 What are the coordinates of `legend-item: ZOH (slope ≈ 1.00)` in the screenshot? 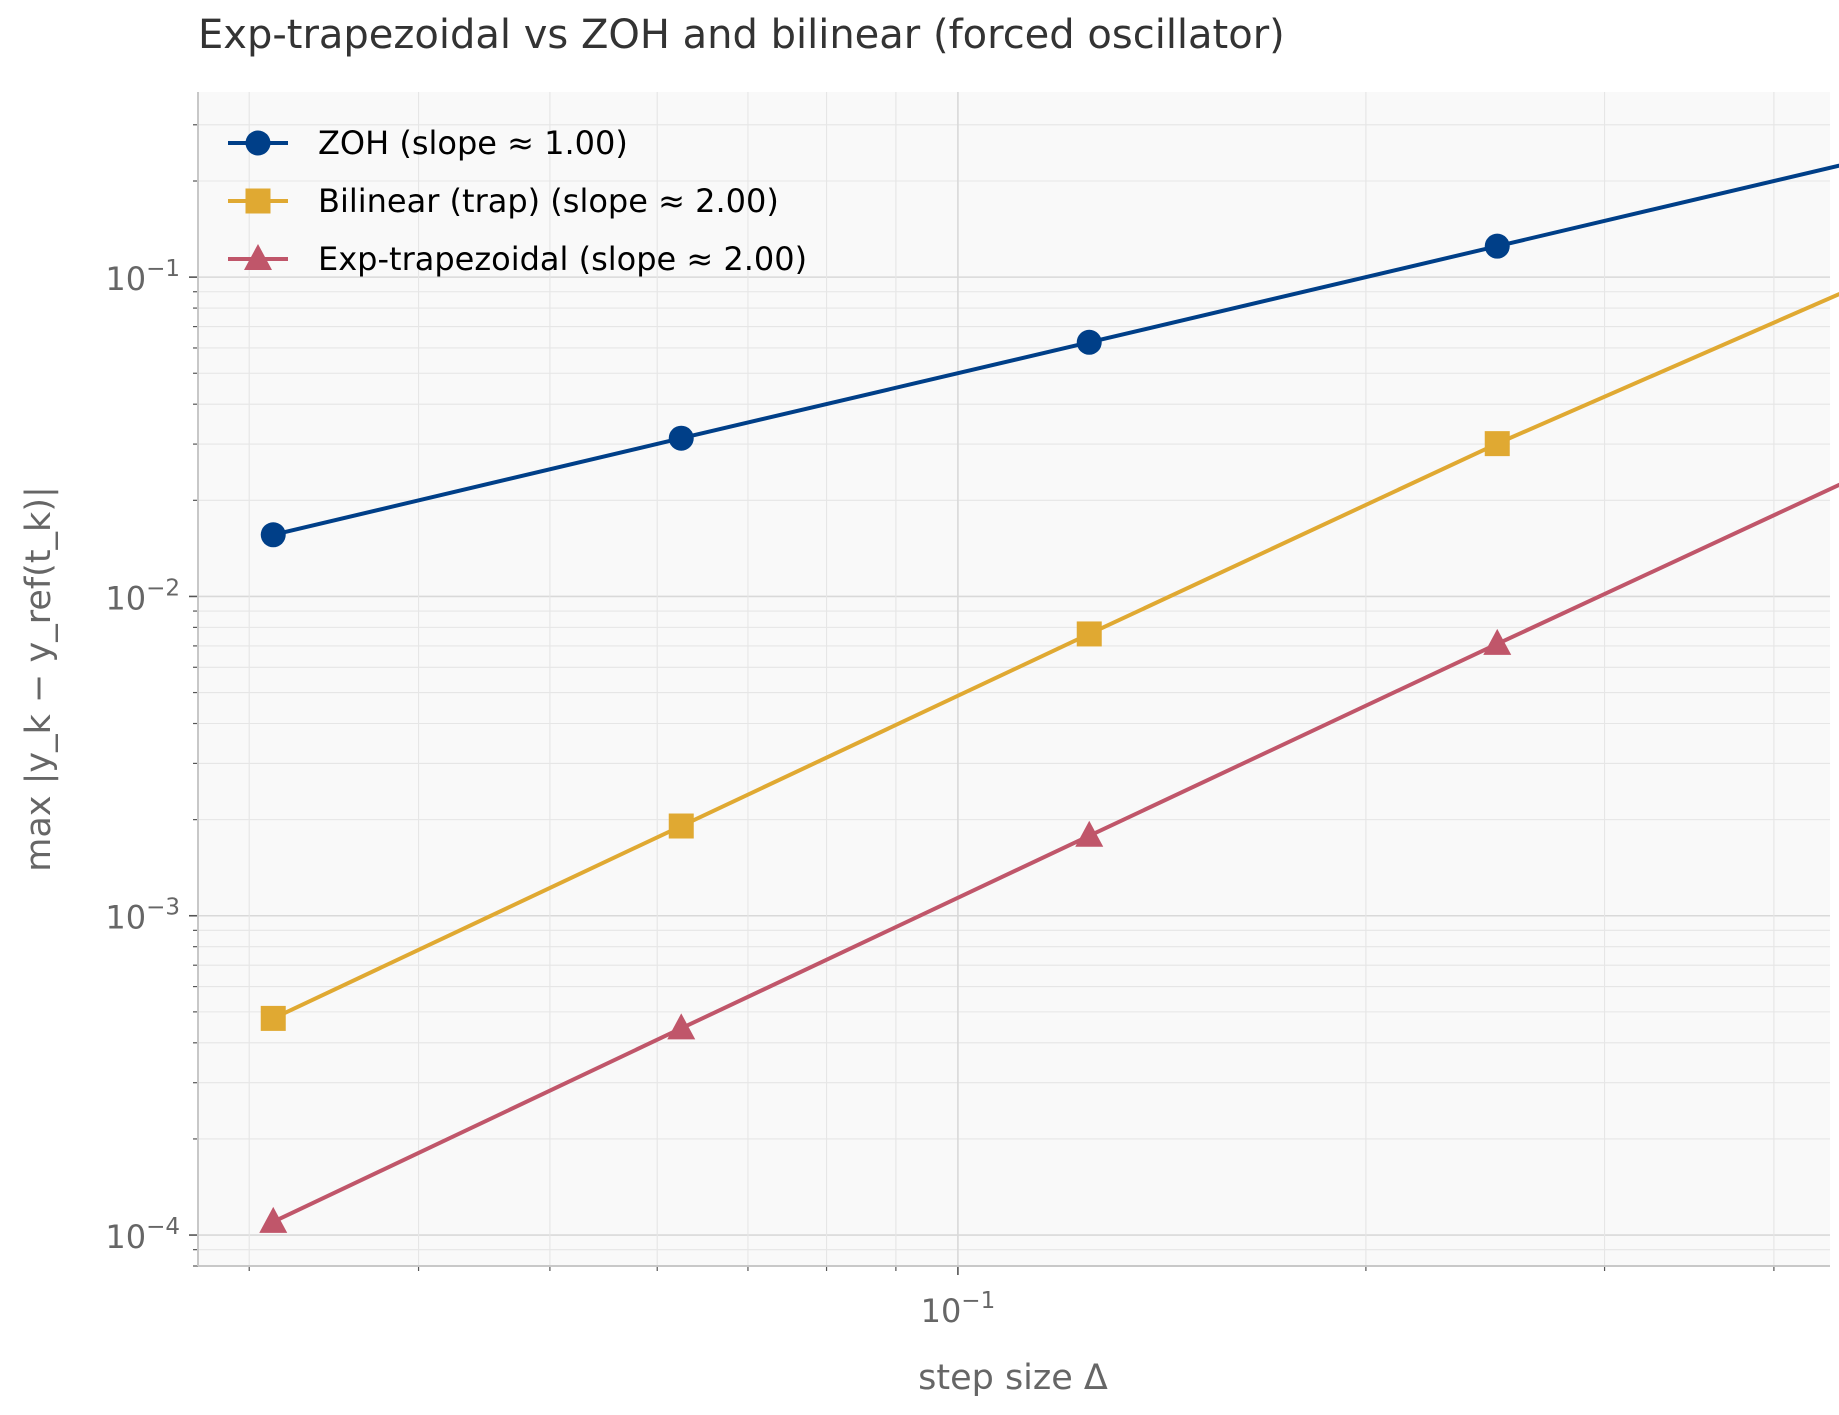 It's located at (428, 143).